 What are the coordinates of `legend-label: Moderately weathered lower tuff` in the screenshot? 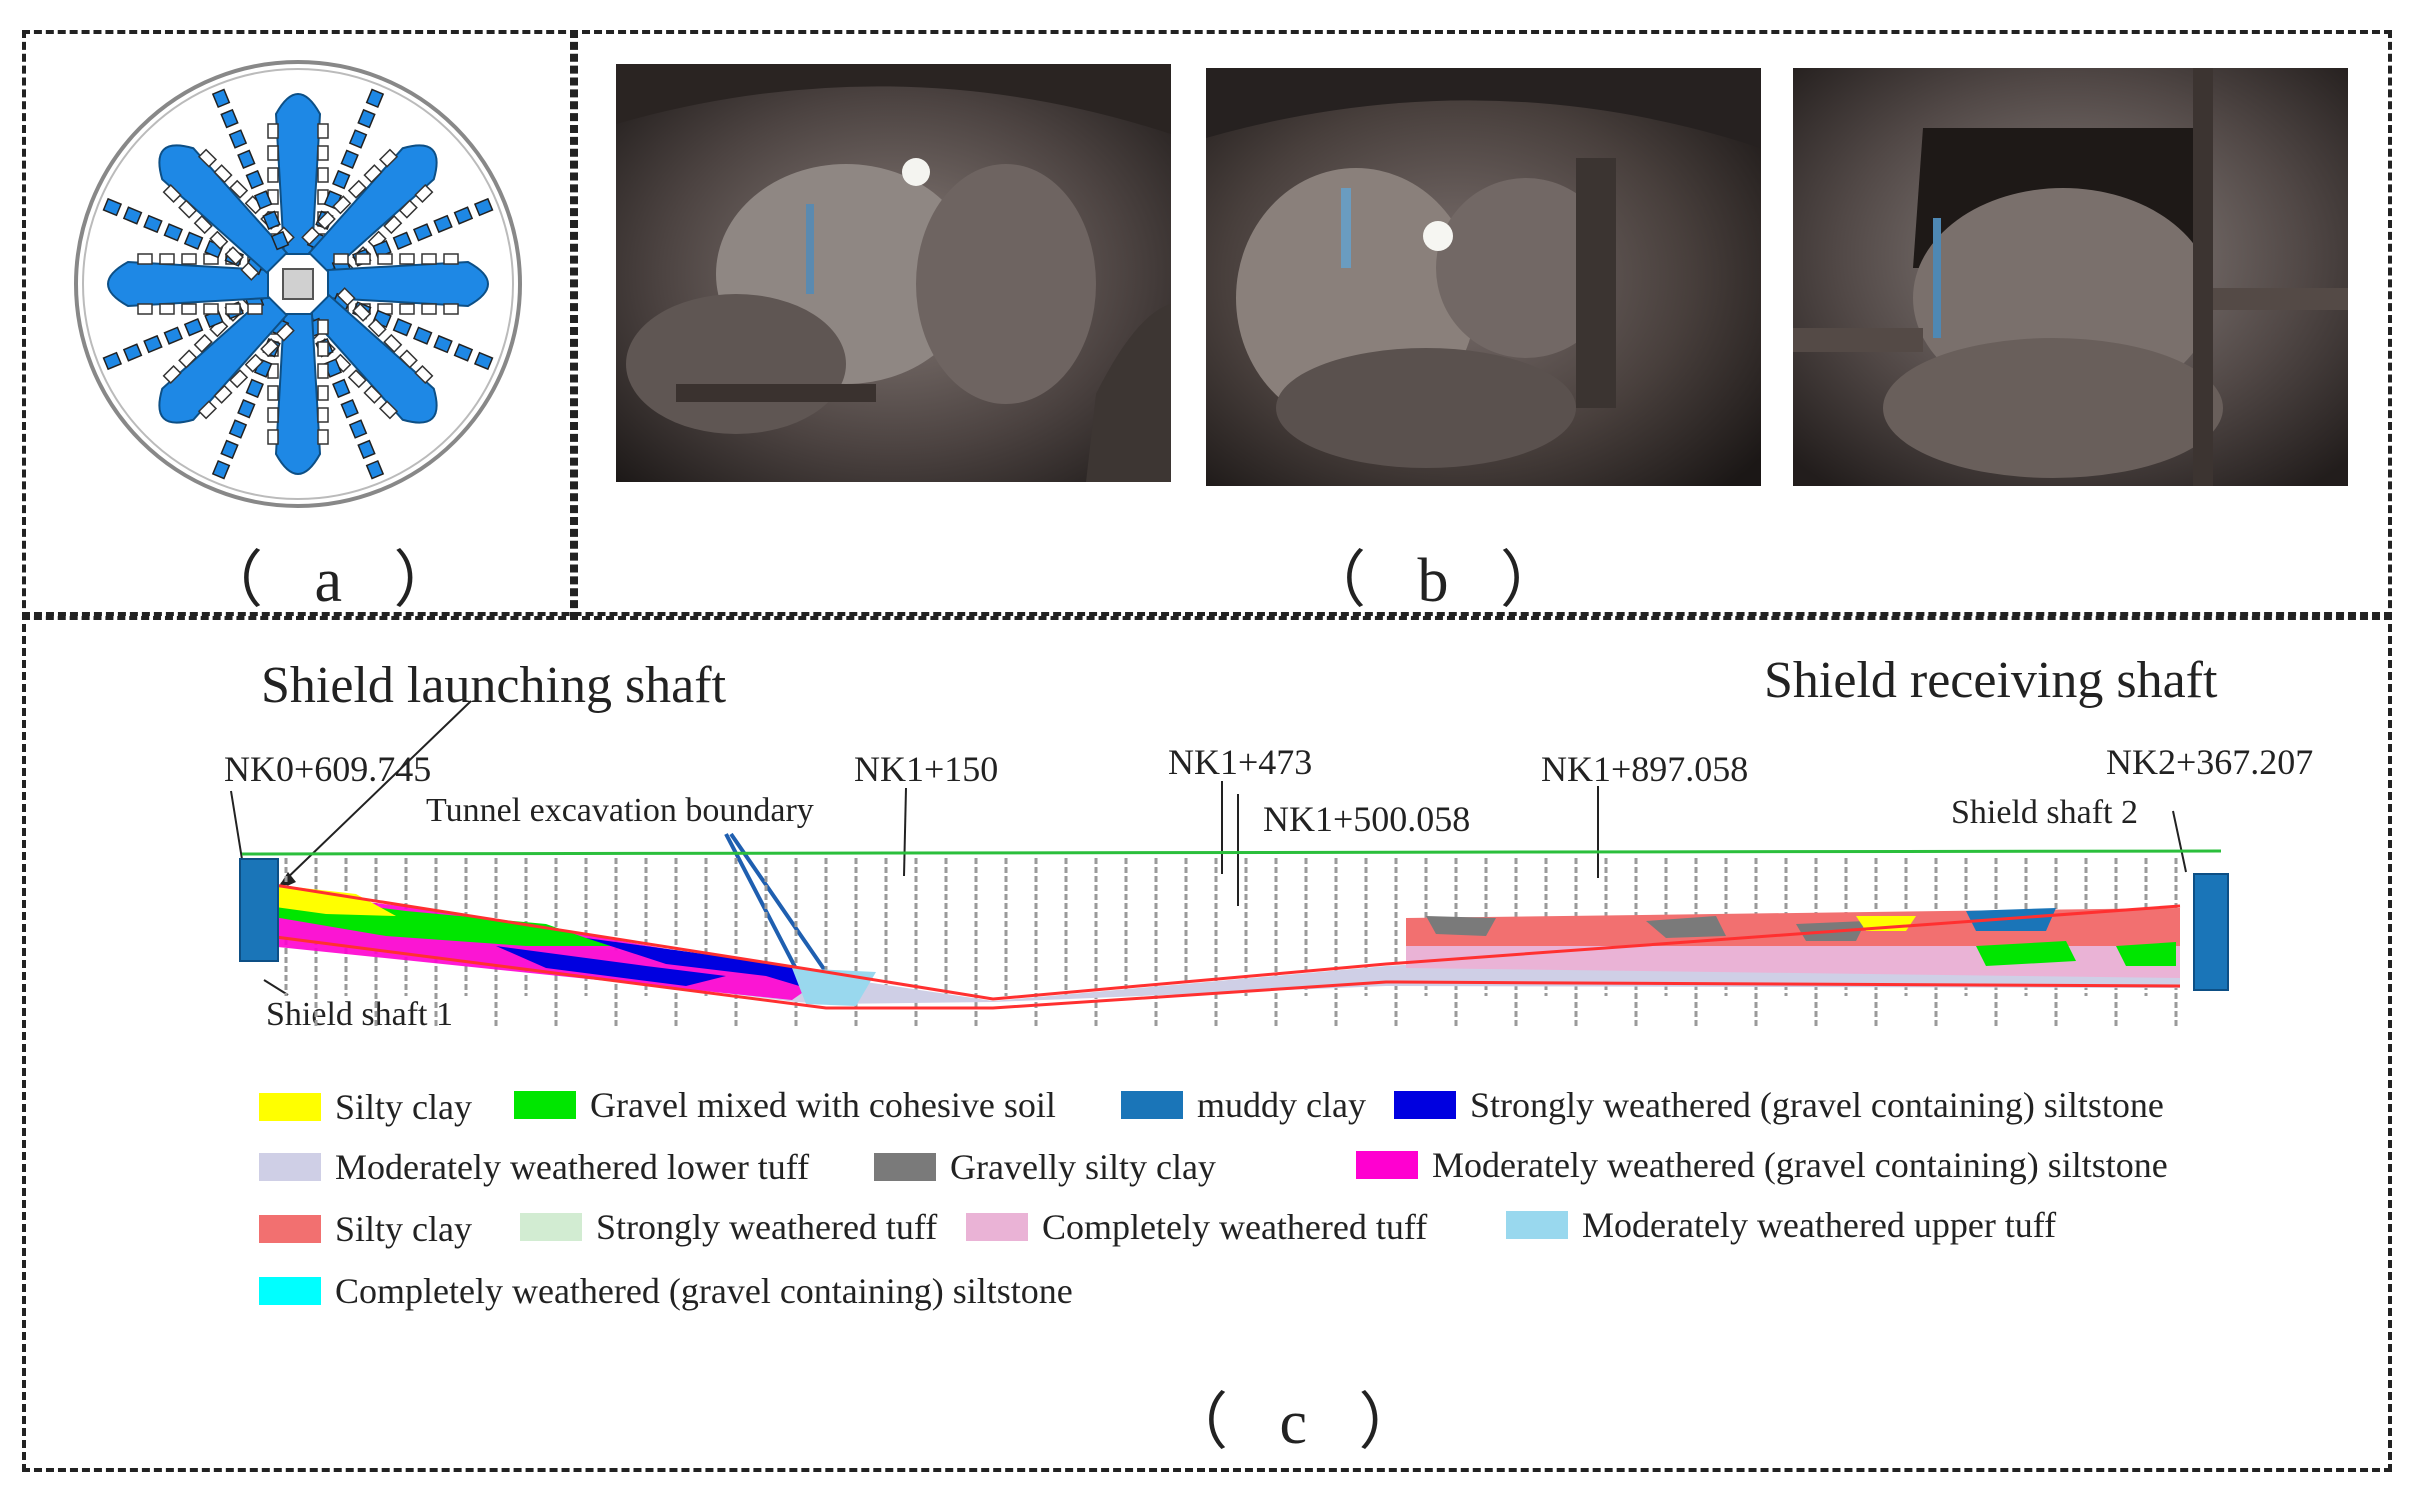 It's located at (572, 1167).